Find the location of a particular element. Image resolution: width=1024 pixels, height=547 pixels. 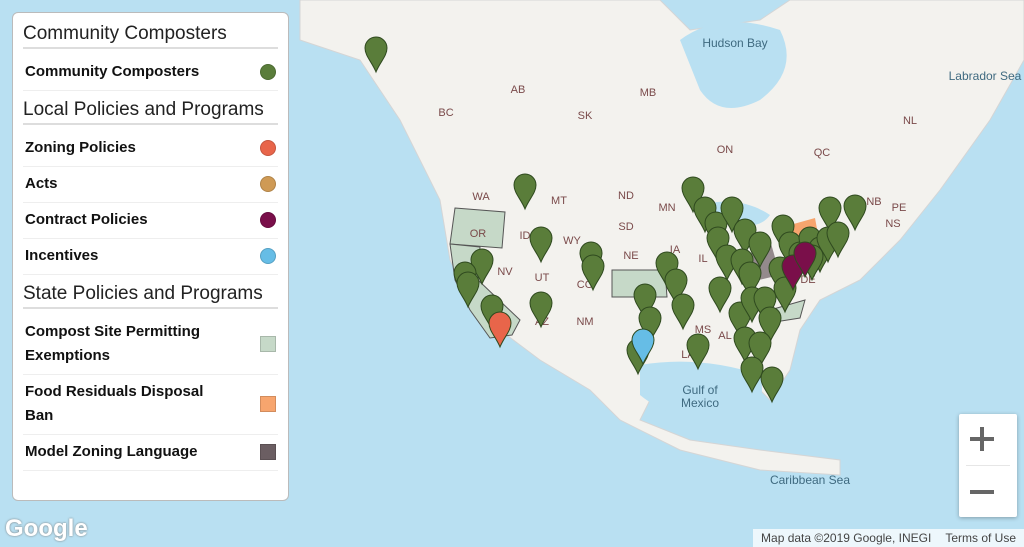

map-label: MS is located at coordinates (703, 330).